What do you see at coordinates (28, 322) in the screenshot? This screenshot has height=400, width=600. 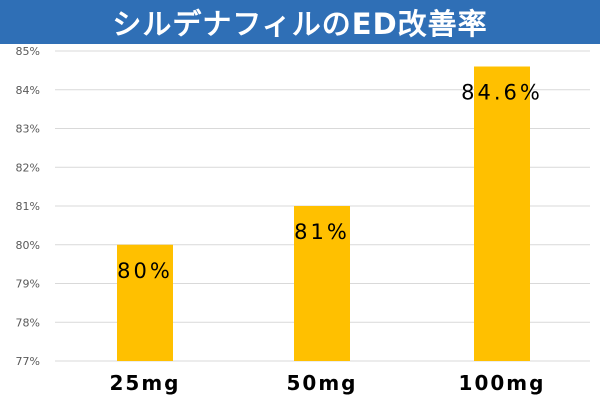 I see `y-tick-label: 78%` at bounding box center [28, 322].